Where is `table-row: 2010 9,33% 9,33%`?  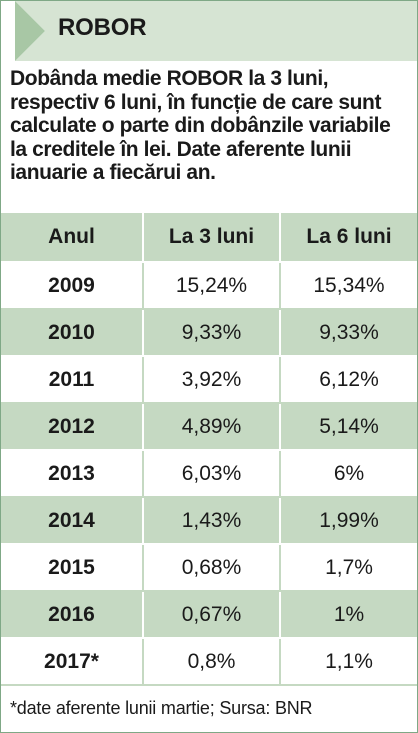 table-row: 2010 9,33% 9,33% is located at coordinates (209, 333).